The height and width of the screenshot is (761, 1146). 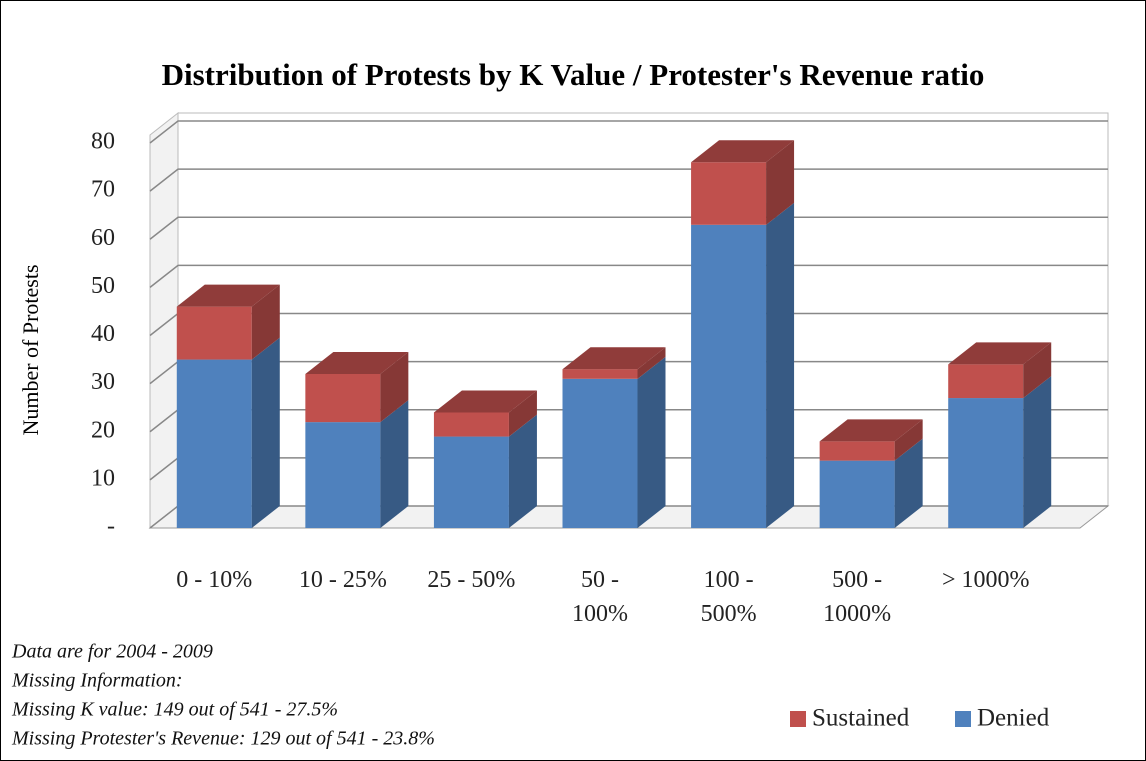 What do you see at coordinates (985, 580) in the screenshot?
I see `x-tick-label: > 1000%` at bounding box center [985, 580].